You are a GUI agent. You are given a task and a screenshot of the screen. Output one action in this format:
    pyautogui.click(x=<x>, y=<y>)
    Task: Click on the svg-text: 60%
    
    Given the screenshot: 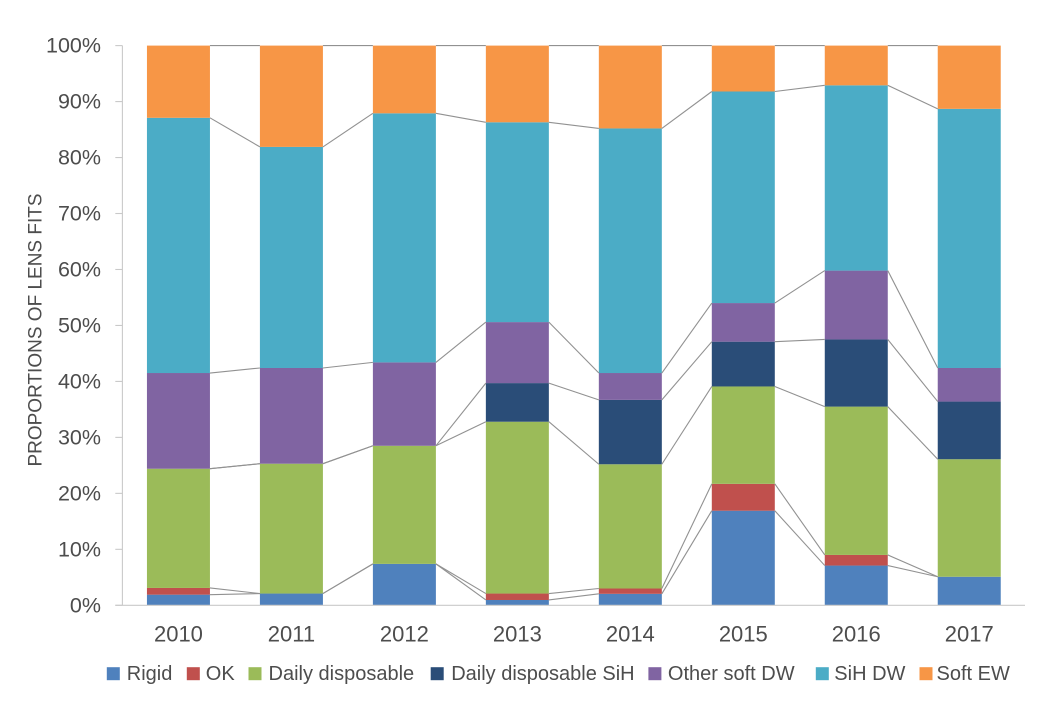 What is the action you would take?
    pyautogui.click(x=79, y=269)
    